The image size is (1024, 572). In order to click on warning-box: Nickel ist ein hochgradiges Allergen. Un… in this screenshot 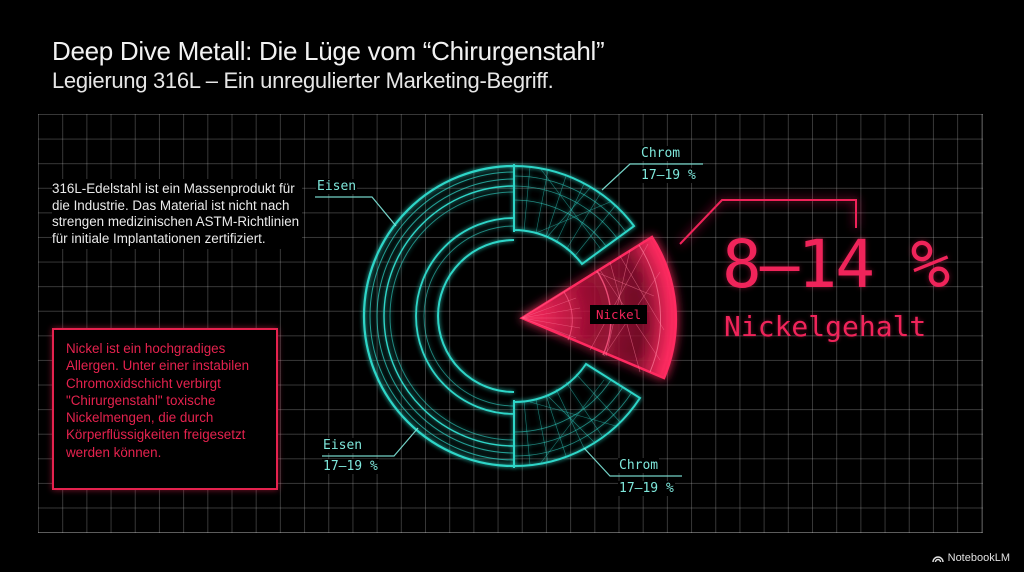, I will do `click(165, 409)`.